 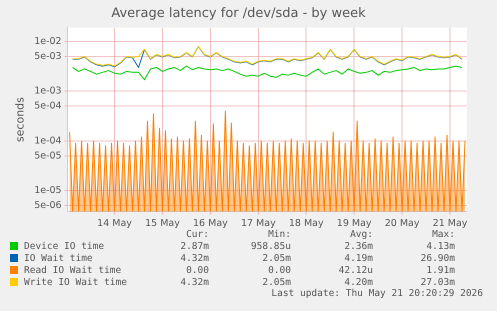 What do you see at coordinates (72, 270) in the screenshot?
I see `legend-label: Read IO Wait time` at bounding box center [72, 270].